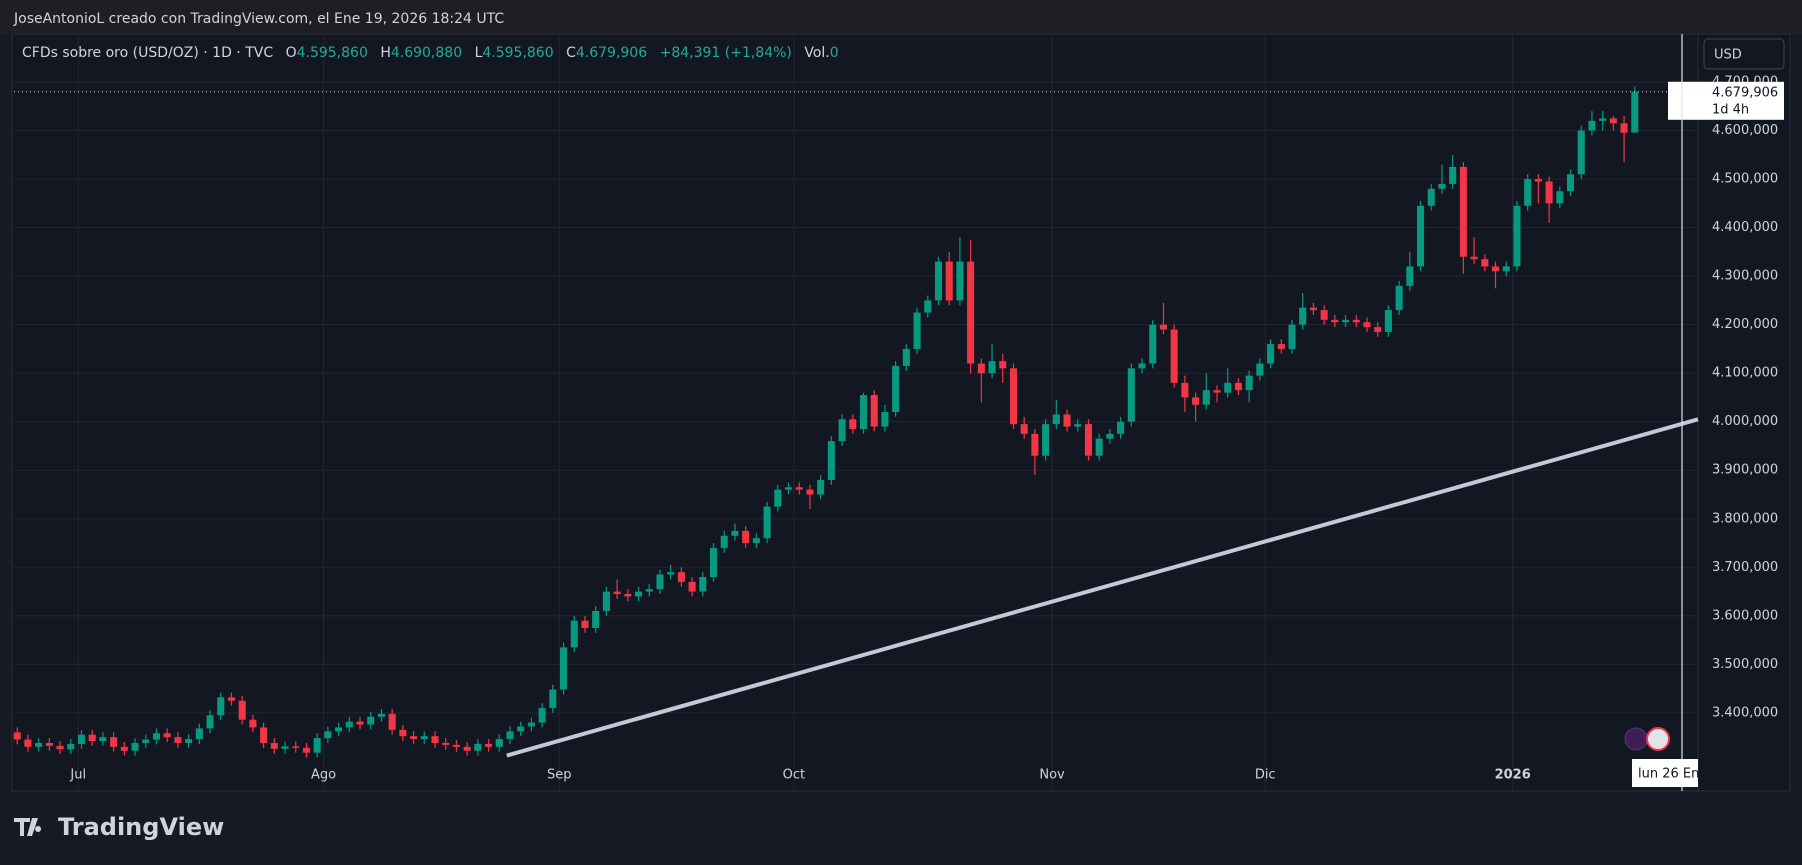 This screenshot has height=865, width=1802. What do you see at coordinates (323, 775) in the screenshot?
I see `x-tick-label: Ago` at bounding box center [323, 775].